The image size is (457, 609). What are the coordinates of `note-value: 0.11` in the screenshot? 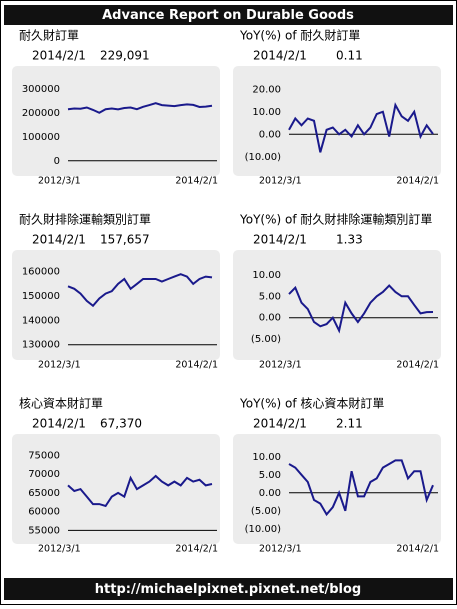 It's located at (349, 56).